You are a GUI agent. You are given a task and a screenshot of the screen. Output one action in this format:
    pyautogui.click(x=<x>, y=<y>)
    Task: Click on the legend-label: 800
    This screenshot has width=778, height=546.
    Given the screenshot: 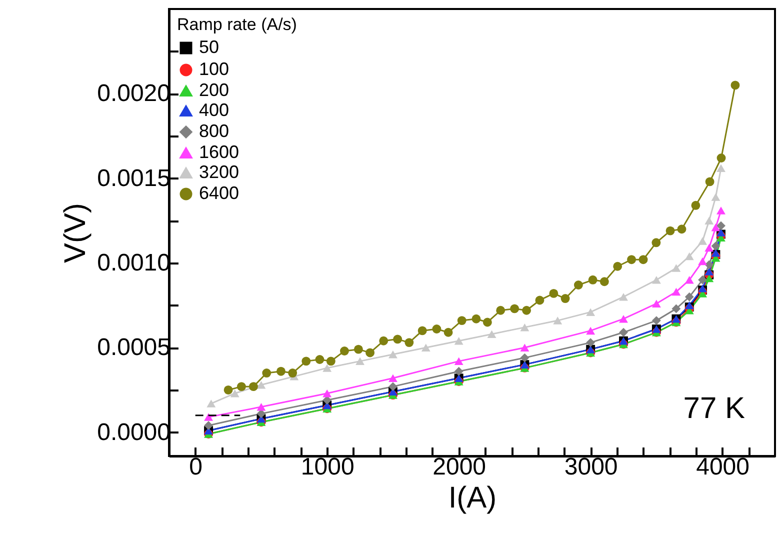 What is the action you would take?
    pyautogui.click(x=214, y=131)
    